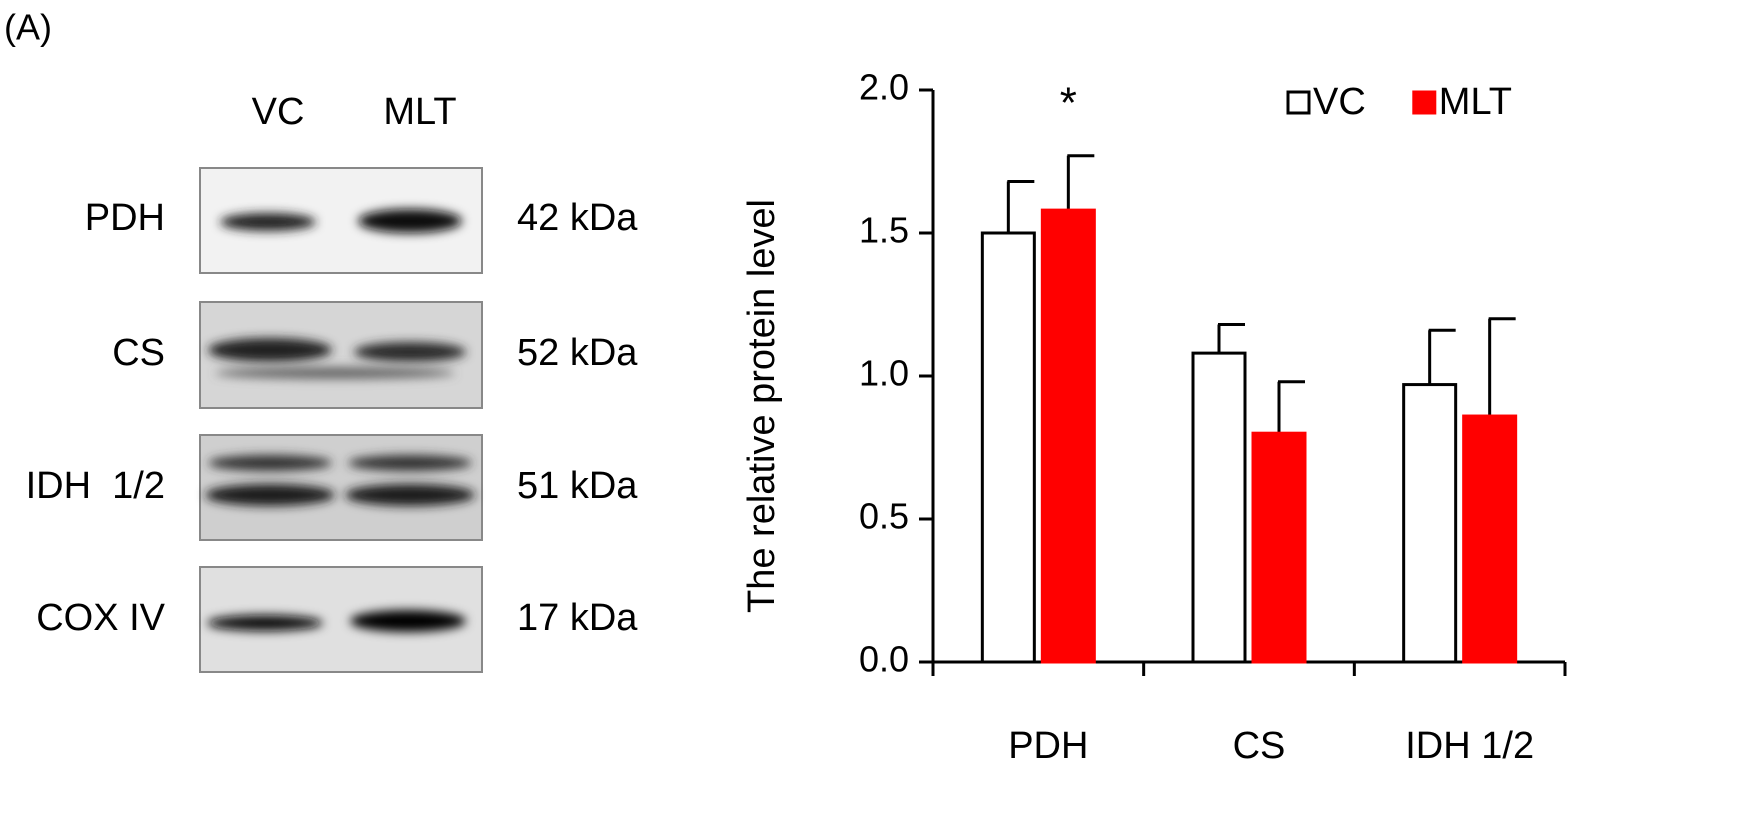 The image size is (1751, 829). Describe the element at coordinates (884, 87) in the screenshot. I see `y-tick-label: 2.0` at that location.